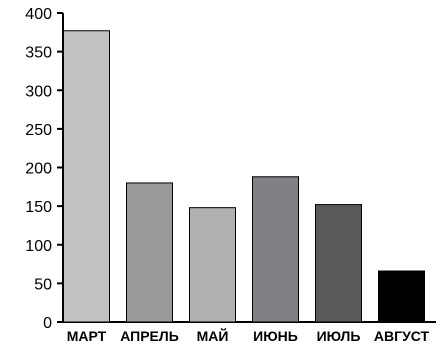 Image resolution: width=448 pixels, height=344 pixels. I want to click on y-tick-label: 400, so click(38, 14).